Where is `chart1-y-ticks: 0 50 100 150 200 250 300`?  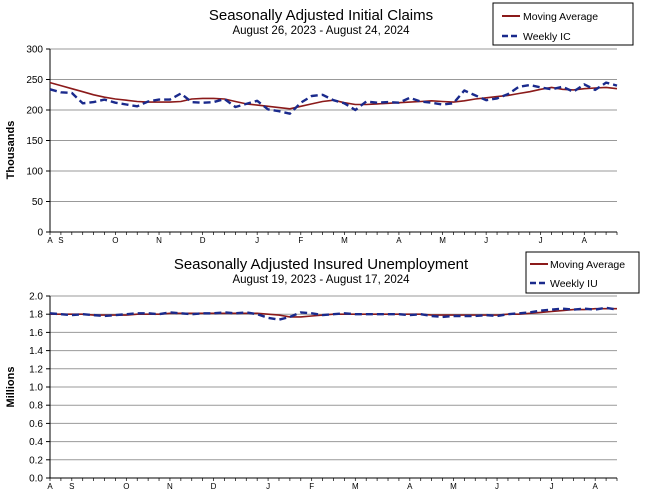 chart1-y-ticks: 0 50 100 150 200 250 300 is located at coordinates (38, 142).